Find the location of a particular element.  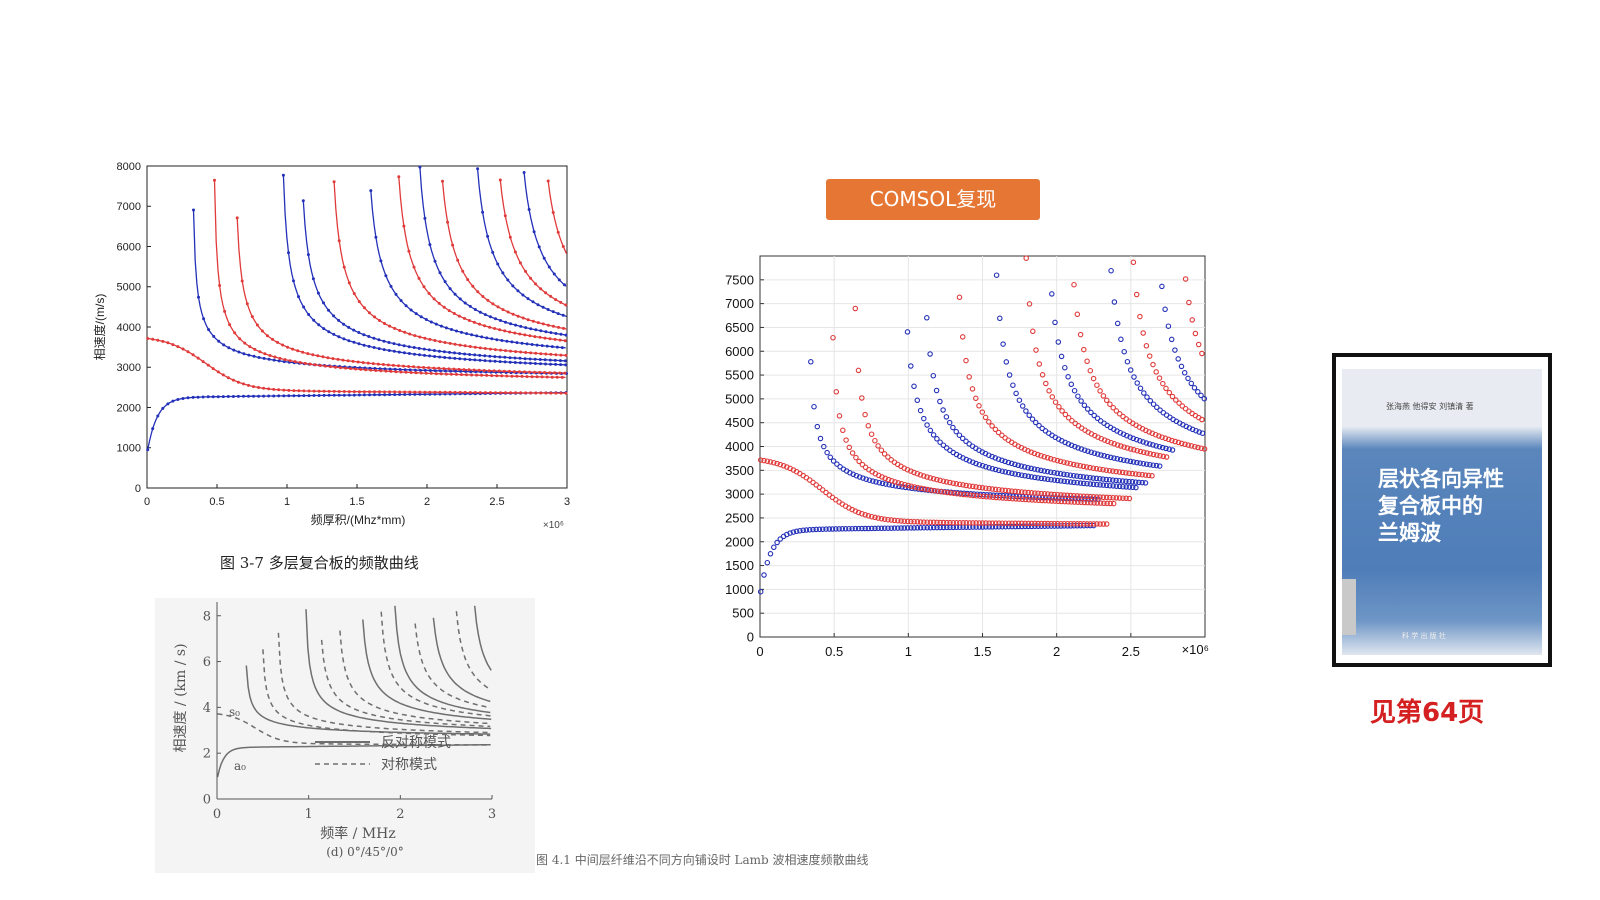

fig41-xtick-label: 2 is located at coordinates (400, 814).